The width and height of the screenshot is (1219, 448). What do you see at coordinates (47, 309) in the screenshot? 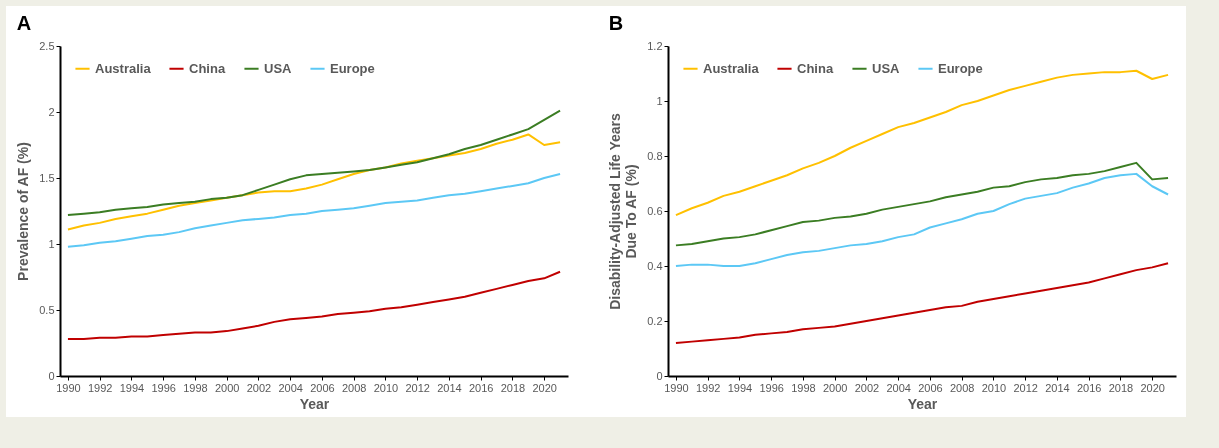
I see `y-tick-label: 0.5` at bounding box center [47, 309].